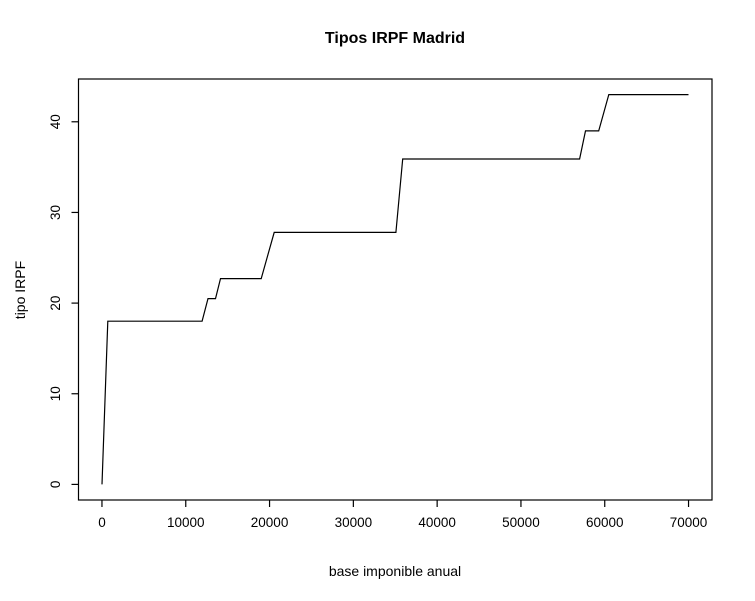 The image size is (755, 601). Describe the element at coordinates (55, 121) in the screenshot. I see `y-tick-label: 40` at that location.